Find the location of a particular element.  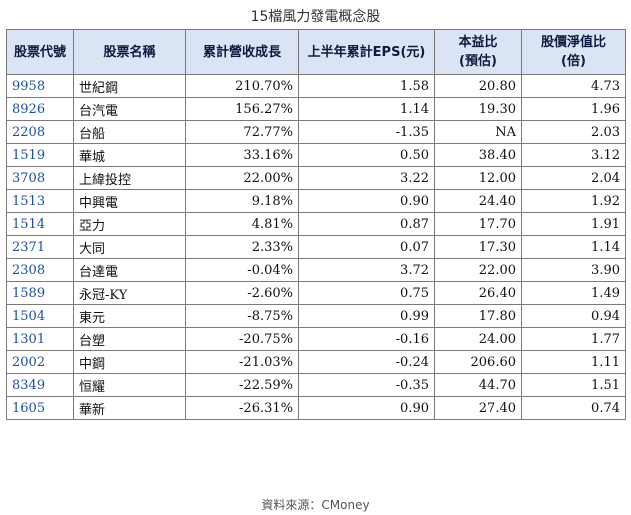

table-row: 1589 永冠-KY -2.60% 0.75 26.40 1.49 is located at coordinates (316, 293).